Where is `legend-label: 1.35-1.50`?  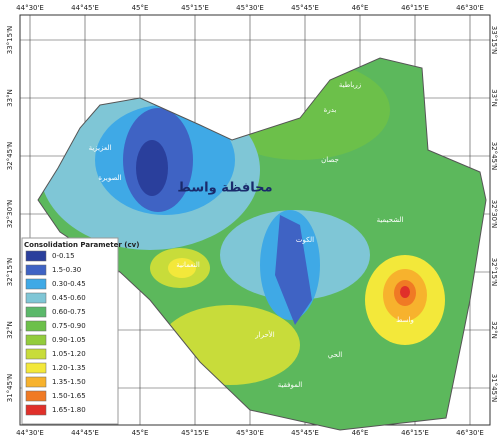 legend-label: 1.35-1.50 is located at coordinates (69, 382).